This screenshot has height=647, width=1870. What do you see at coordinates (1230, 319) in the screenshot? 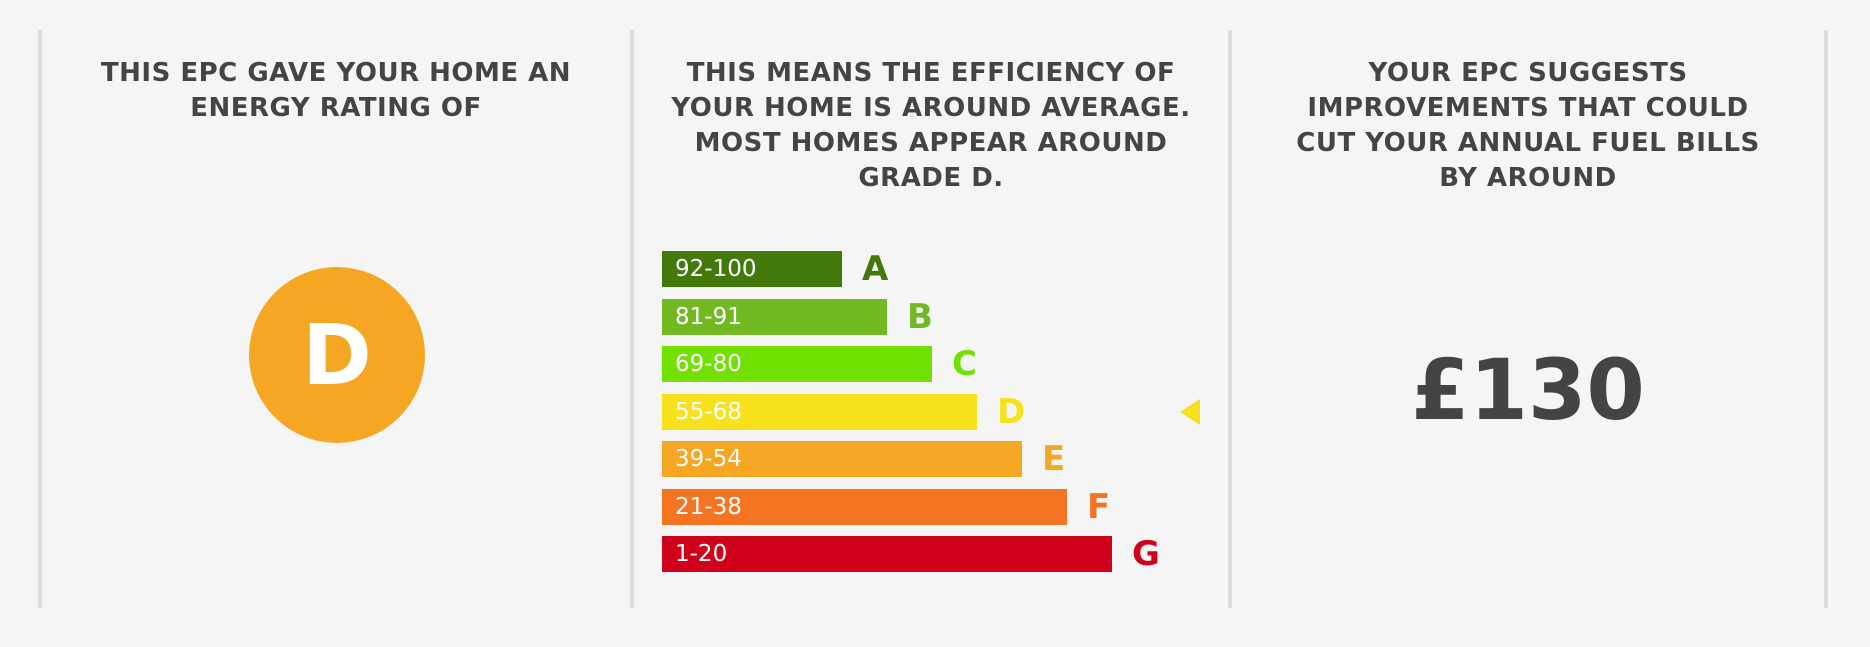
I see `divider-center-right` at bounding box center [1230, 319].